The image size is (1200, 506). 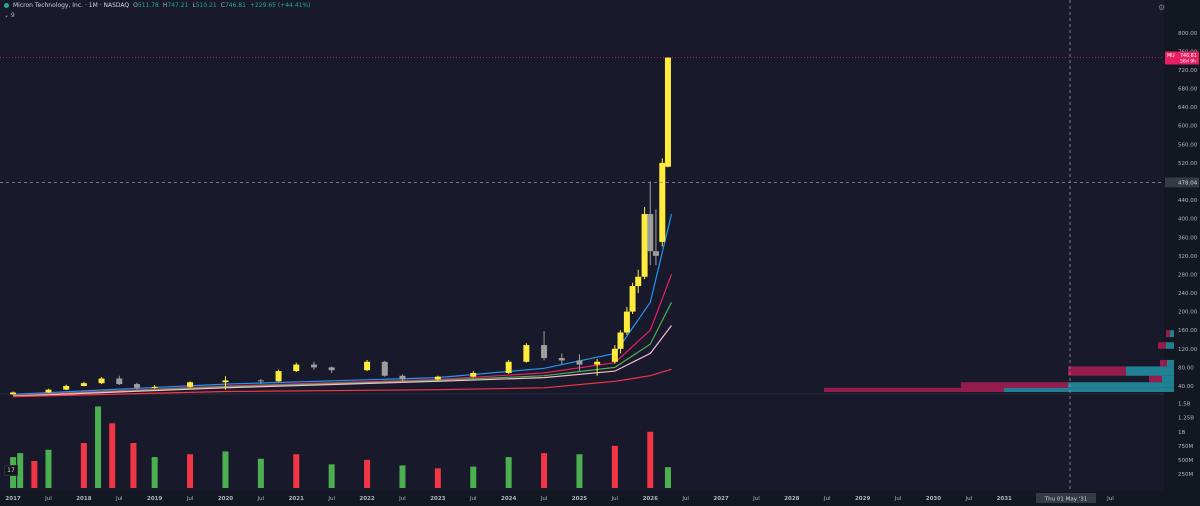 What do you see at coordinates (720, 499) in the screenshot?
I see `time-tick-label: 2027` at bounding box center [720, 499].